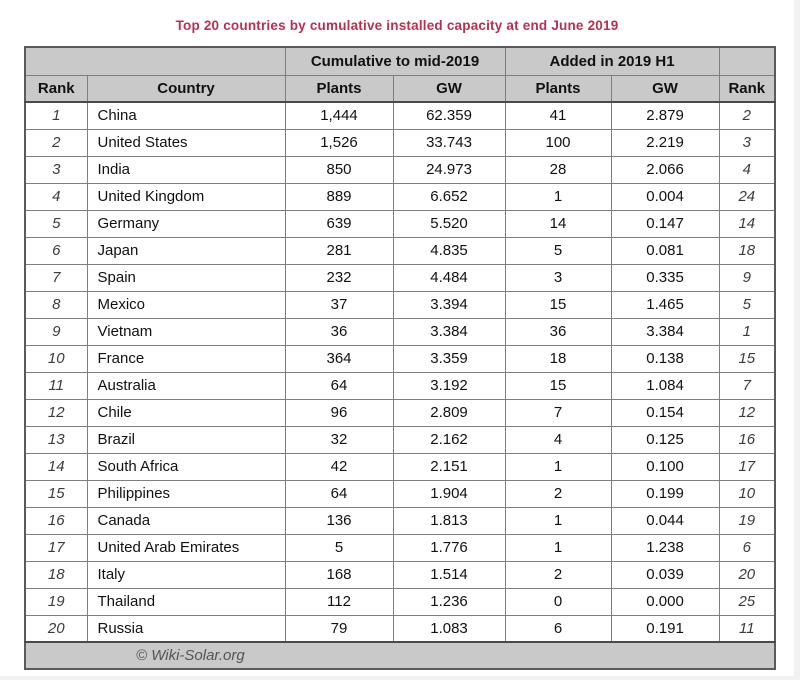  Describe the element at coordinates (665, 574) in the screenshot. I see `cell-gw-added: 0.039` at that location.